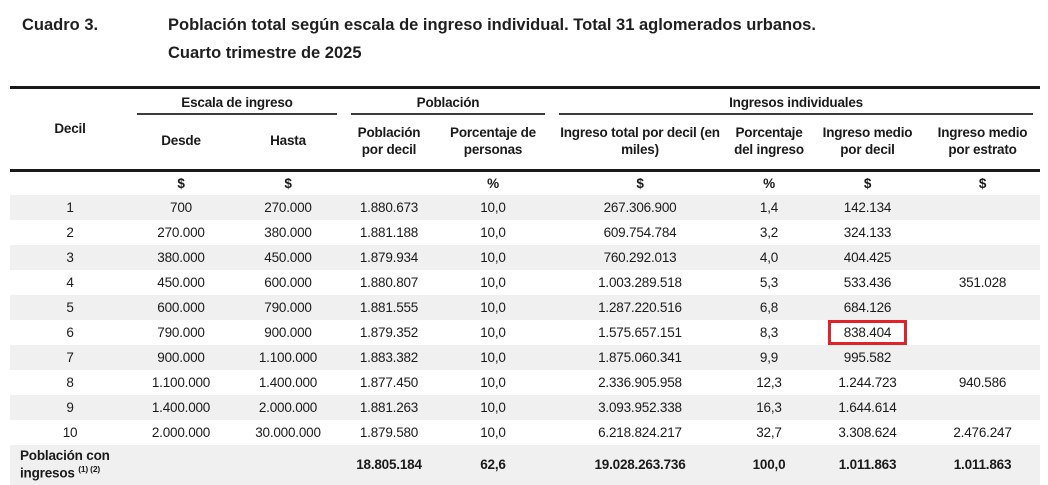 The width and height of the screenshot is (1048, 485). Describe the element at coordinates (389, 465) in the screenshot. I see `total-poblacion-por-decil: 18.805.184` at that location.